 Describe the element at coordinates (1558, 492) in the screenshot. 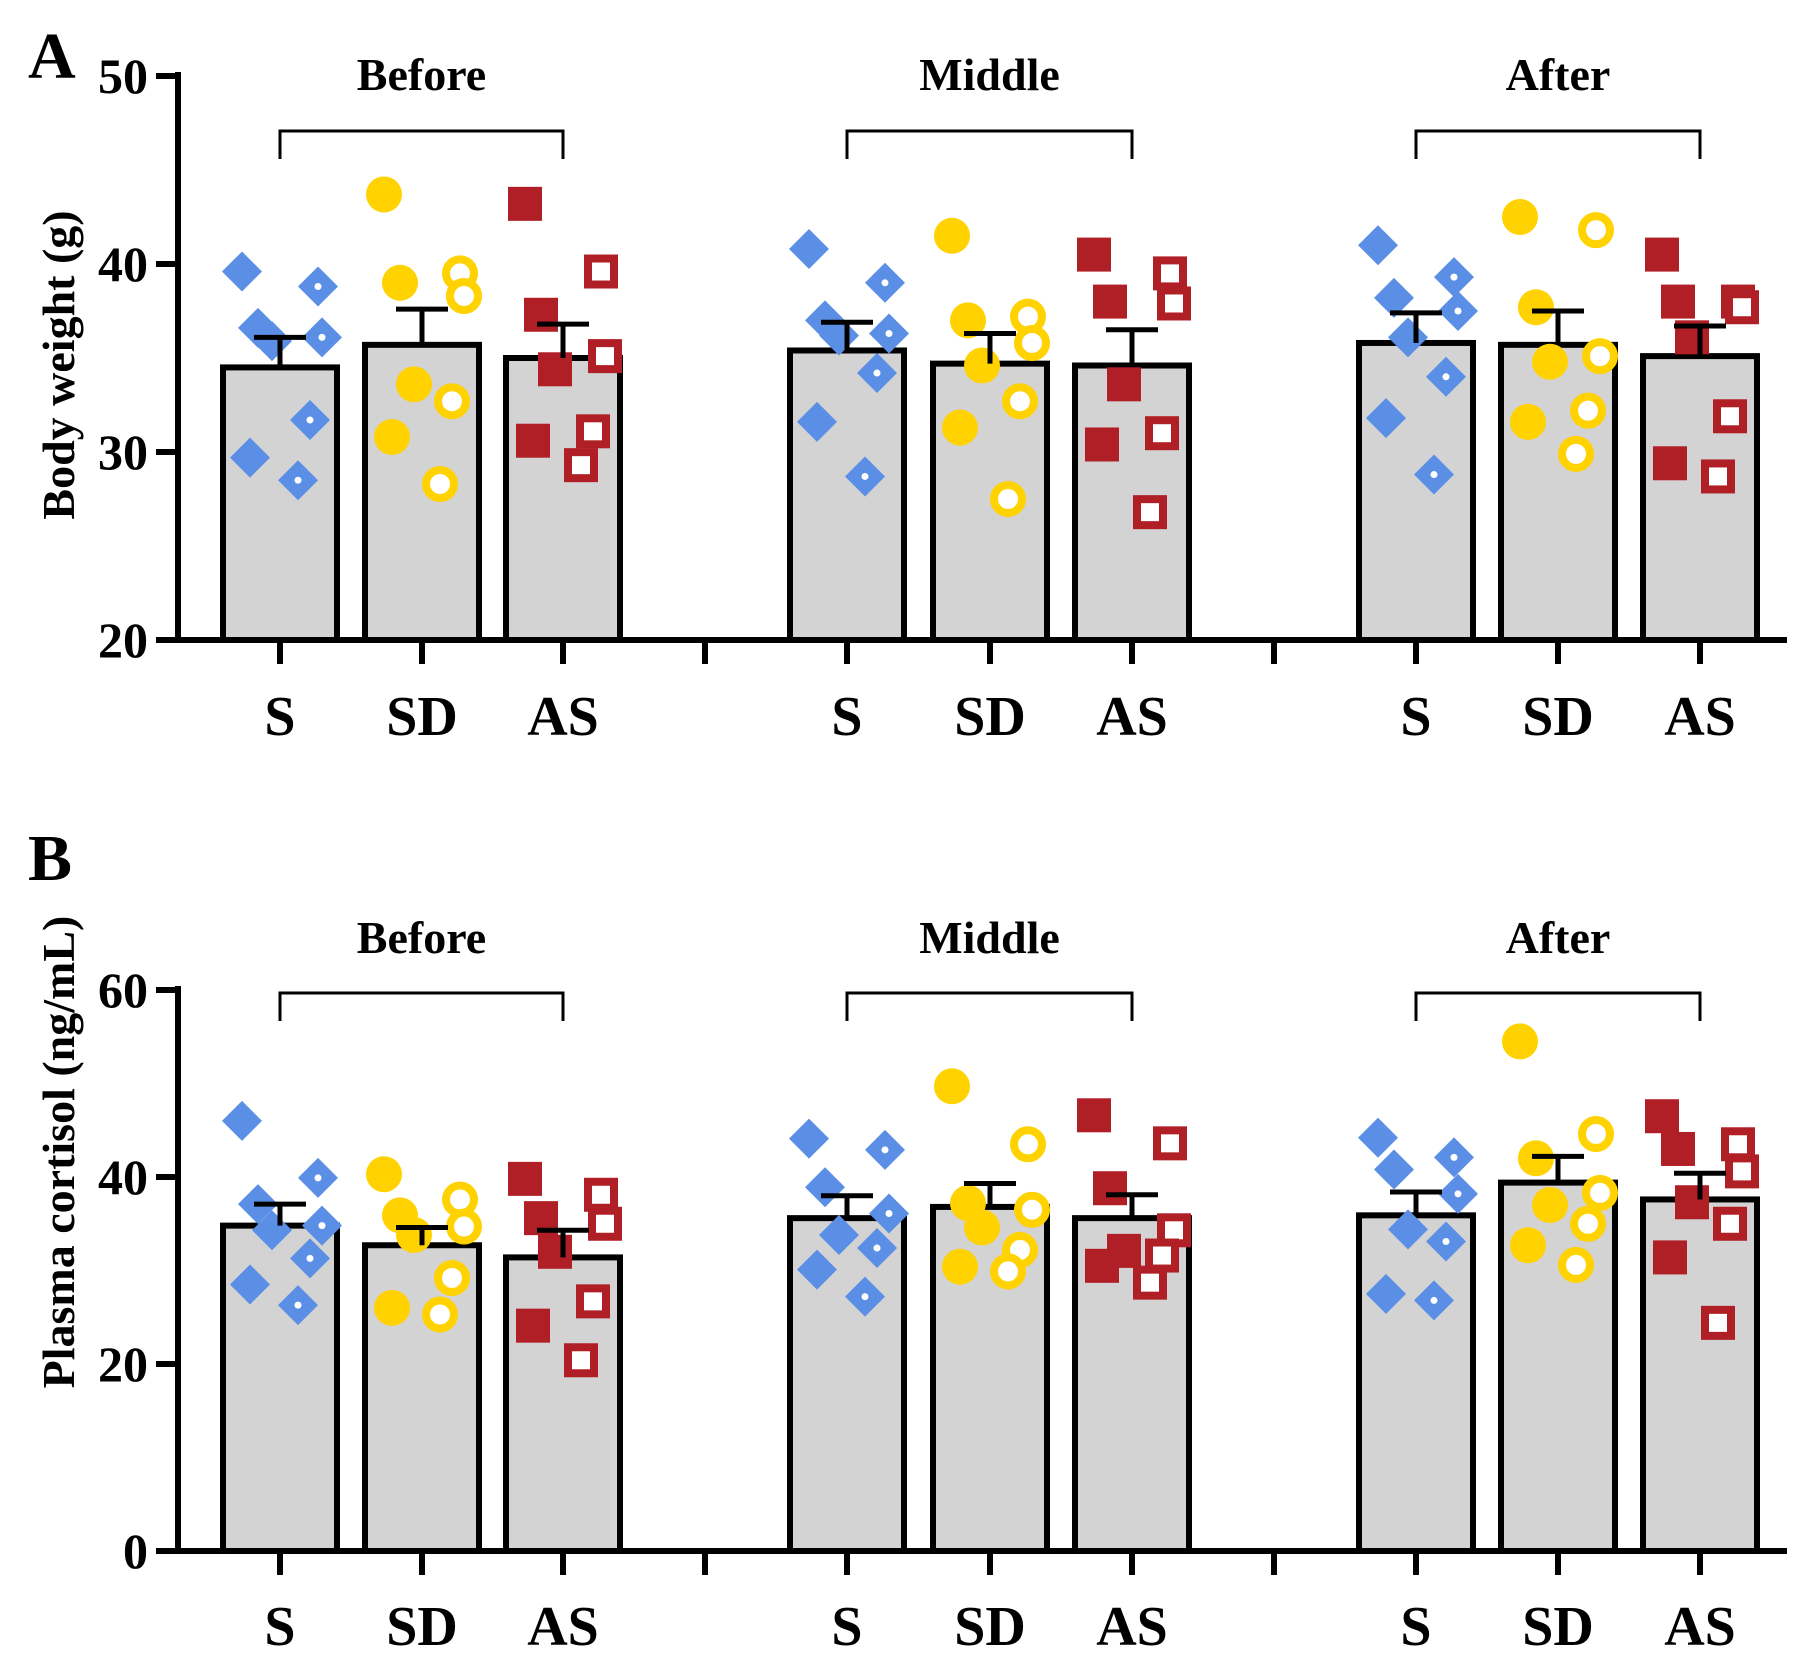

I see `bar-after-sd` at that location.